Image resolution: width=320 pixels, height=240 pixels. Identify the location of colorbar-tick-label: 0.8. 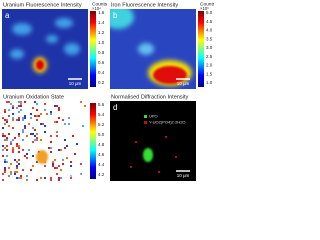
(101, 52).